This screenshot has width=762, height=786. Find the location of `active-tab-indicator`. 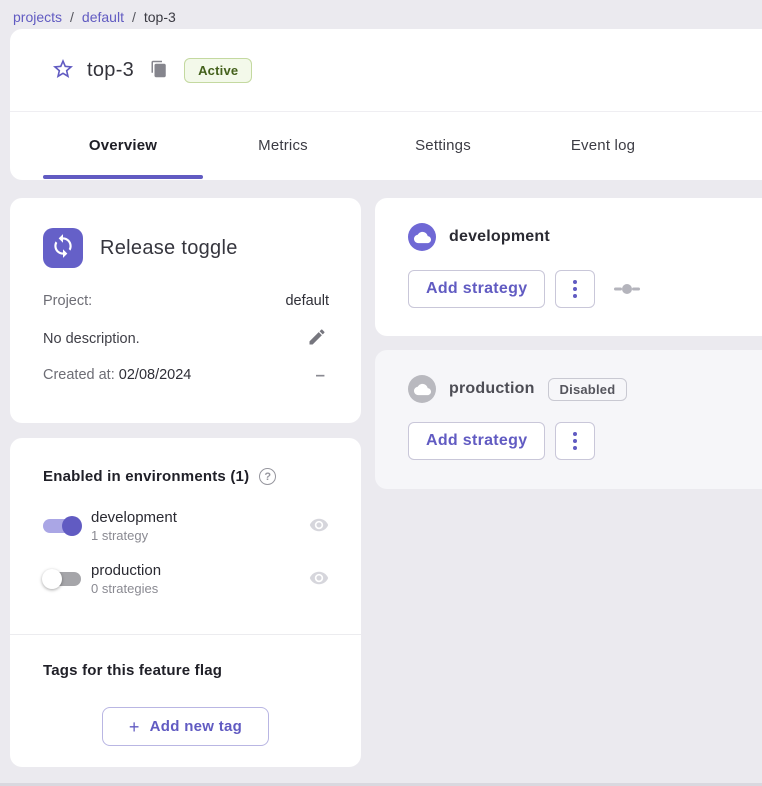

active-tab-indicator is located at coordinates (123, 177).